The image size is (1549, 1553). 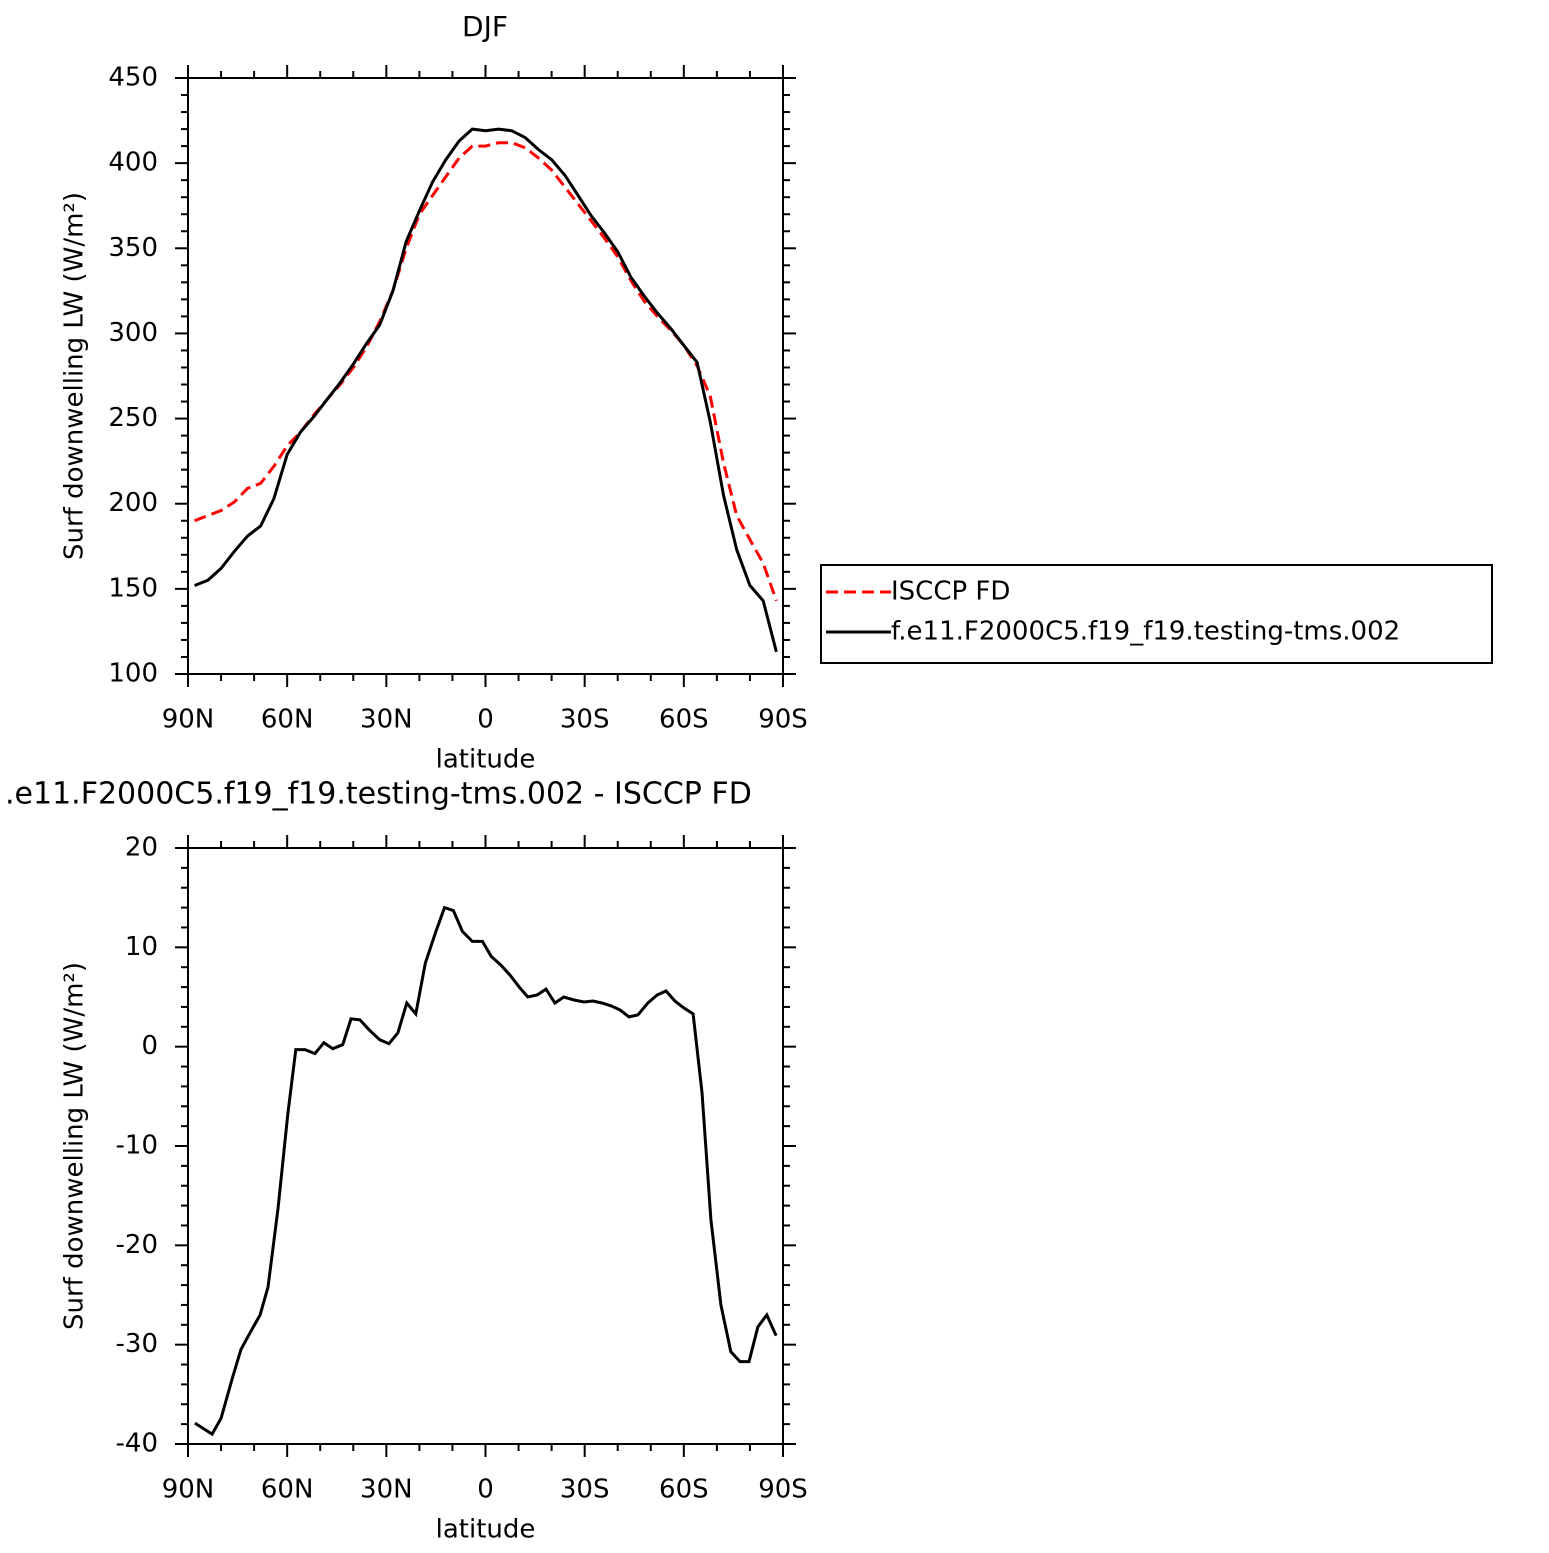 What do you see at coordinates (133, 248) in the screenshot?
I see `y-tick-label: 350` at bounding box center [133, 248].